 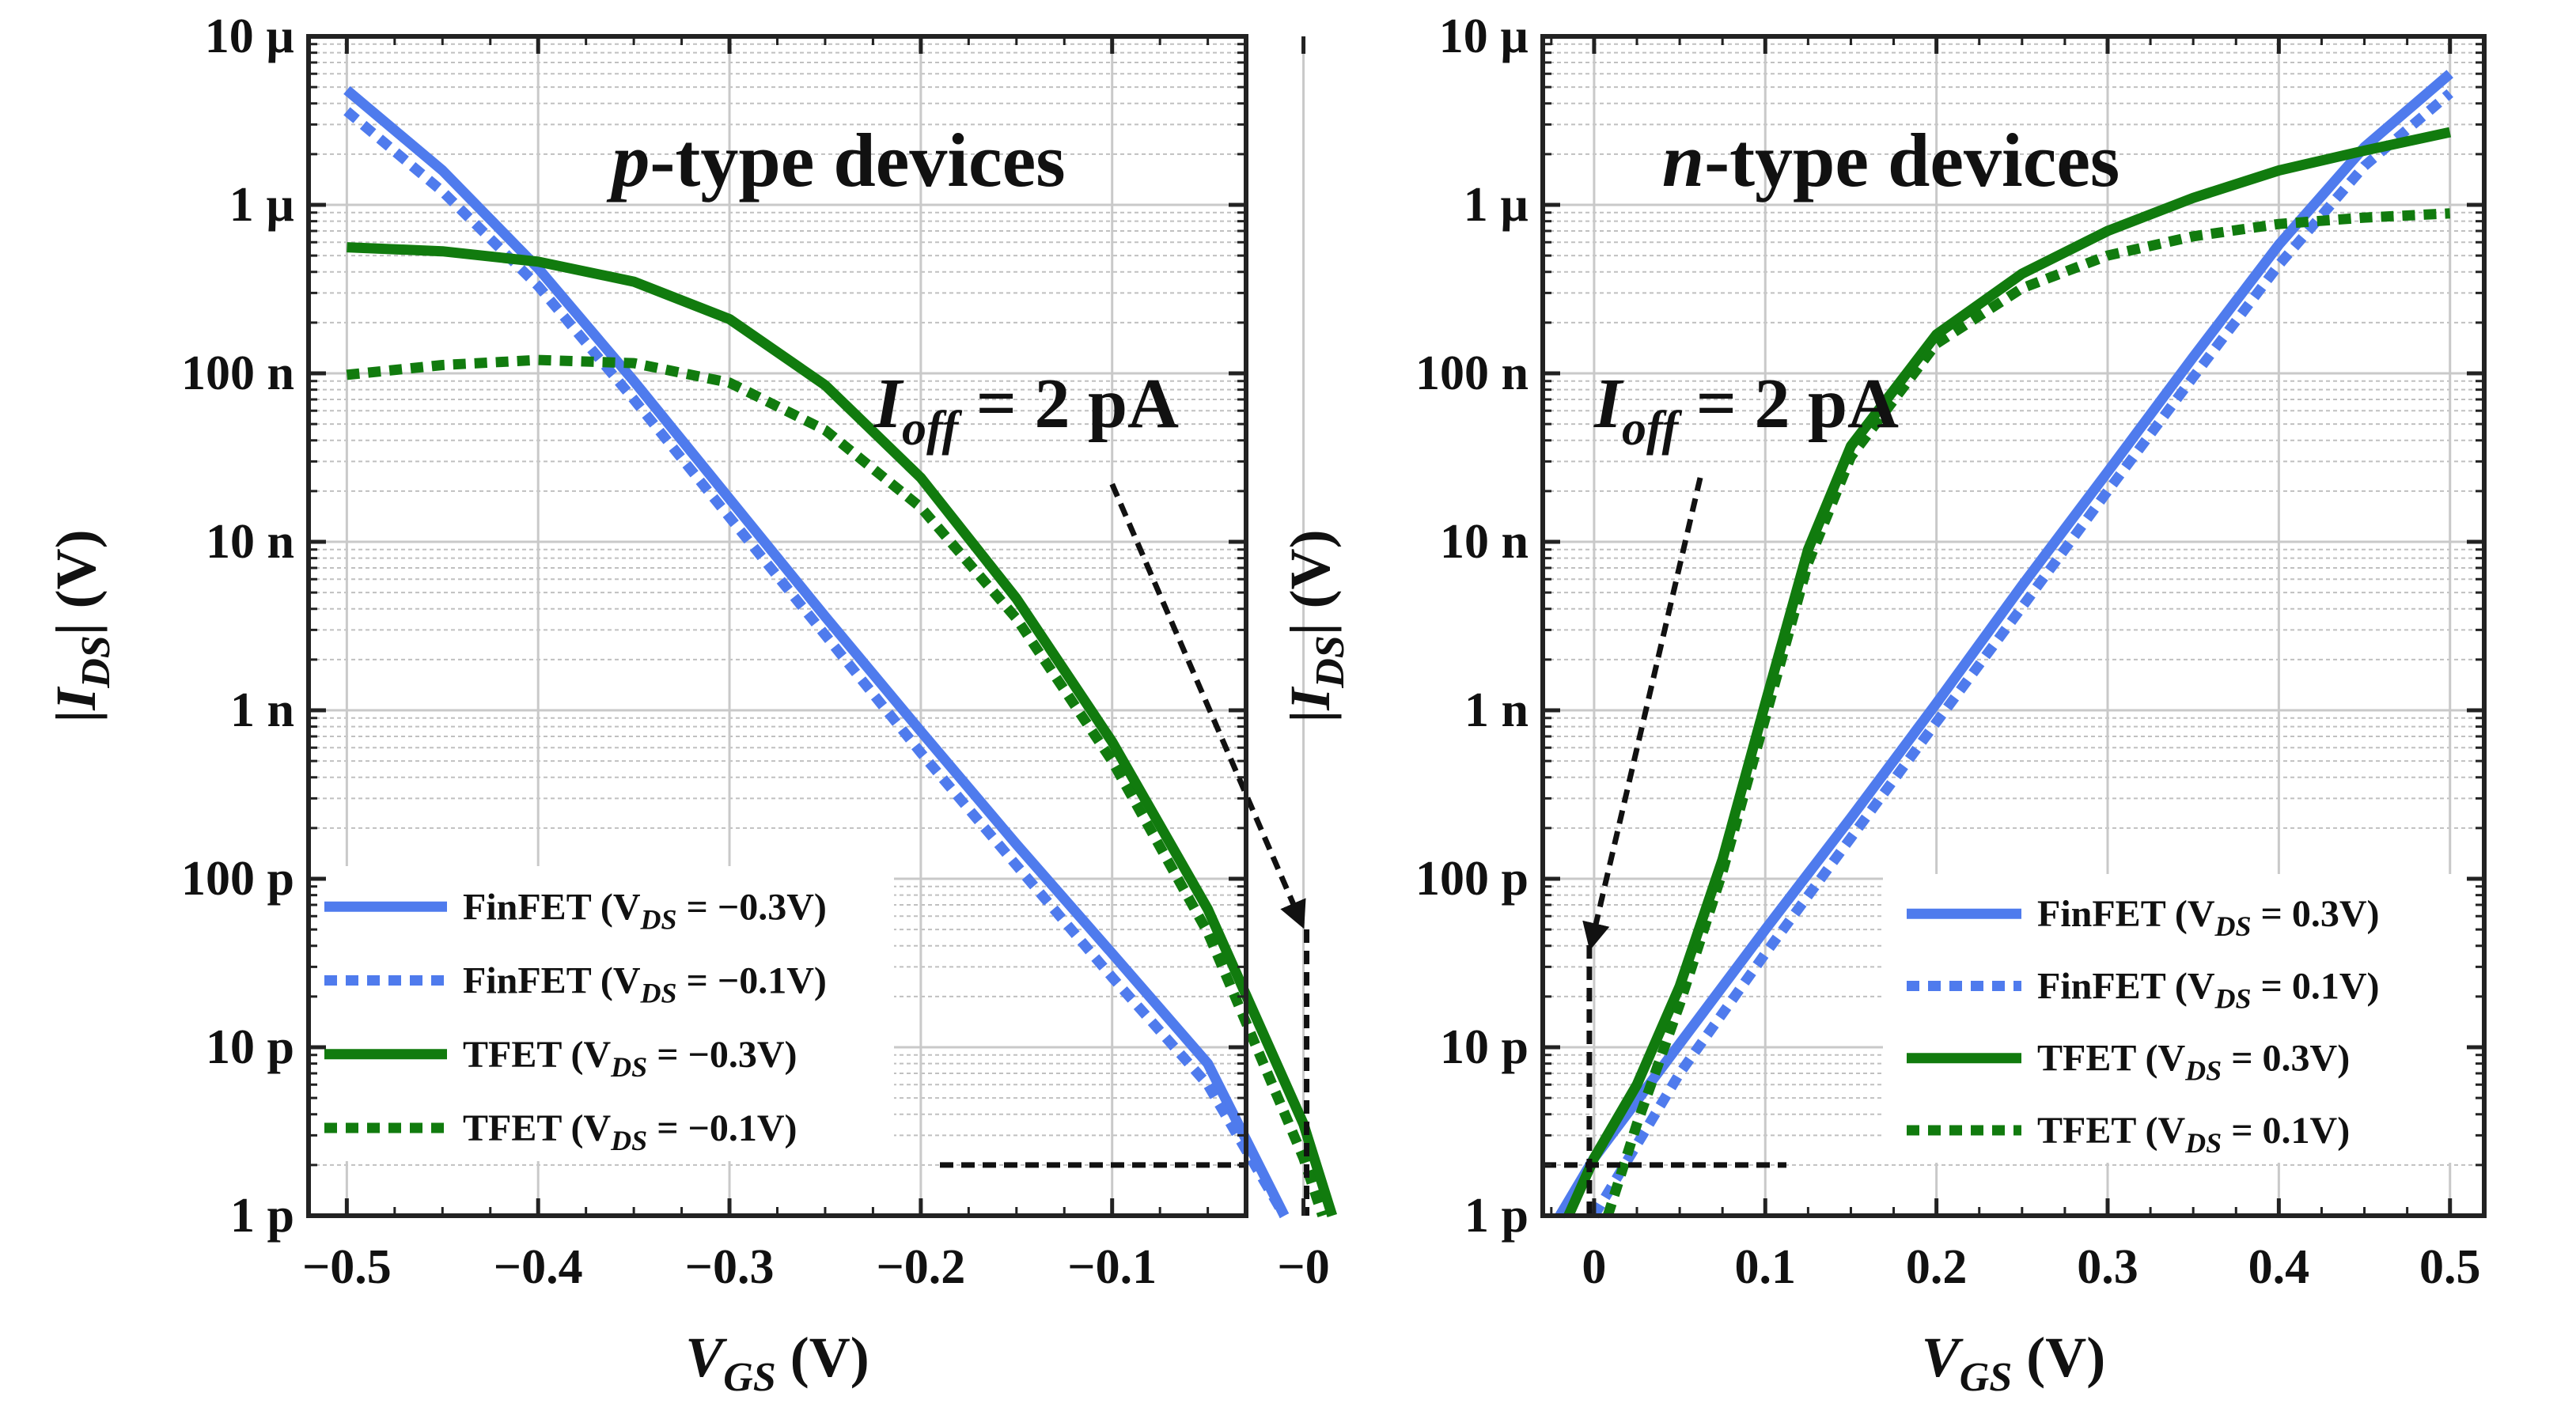 What do you see at coordinates (2014, 1363) in the screenshot?
I see `x-axis-label: VGS (V)` at bounding box center [2014, 1363].